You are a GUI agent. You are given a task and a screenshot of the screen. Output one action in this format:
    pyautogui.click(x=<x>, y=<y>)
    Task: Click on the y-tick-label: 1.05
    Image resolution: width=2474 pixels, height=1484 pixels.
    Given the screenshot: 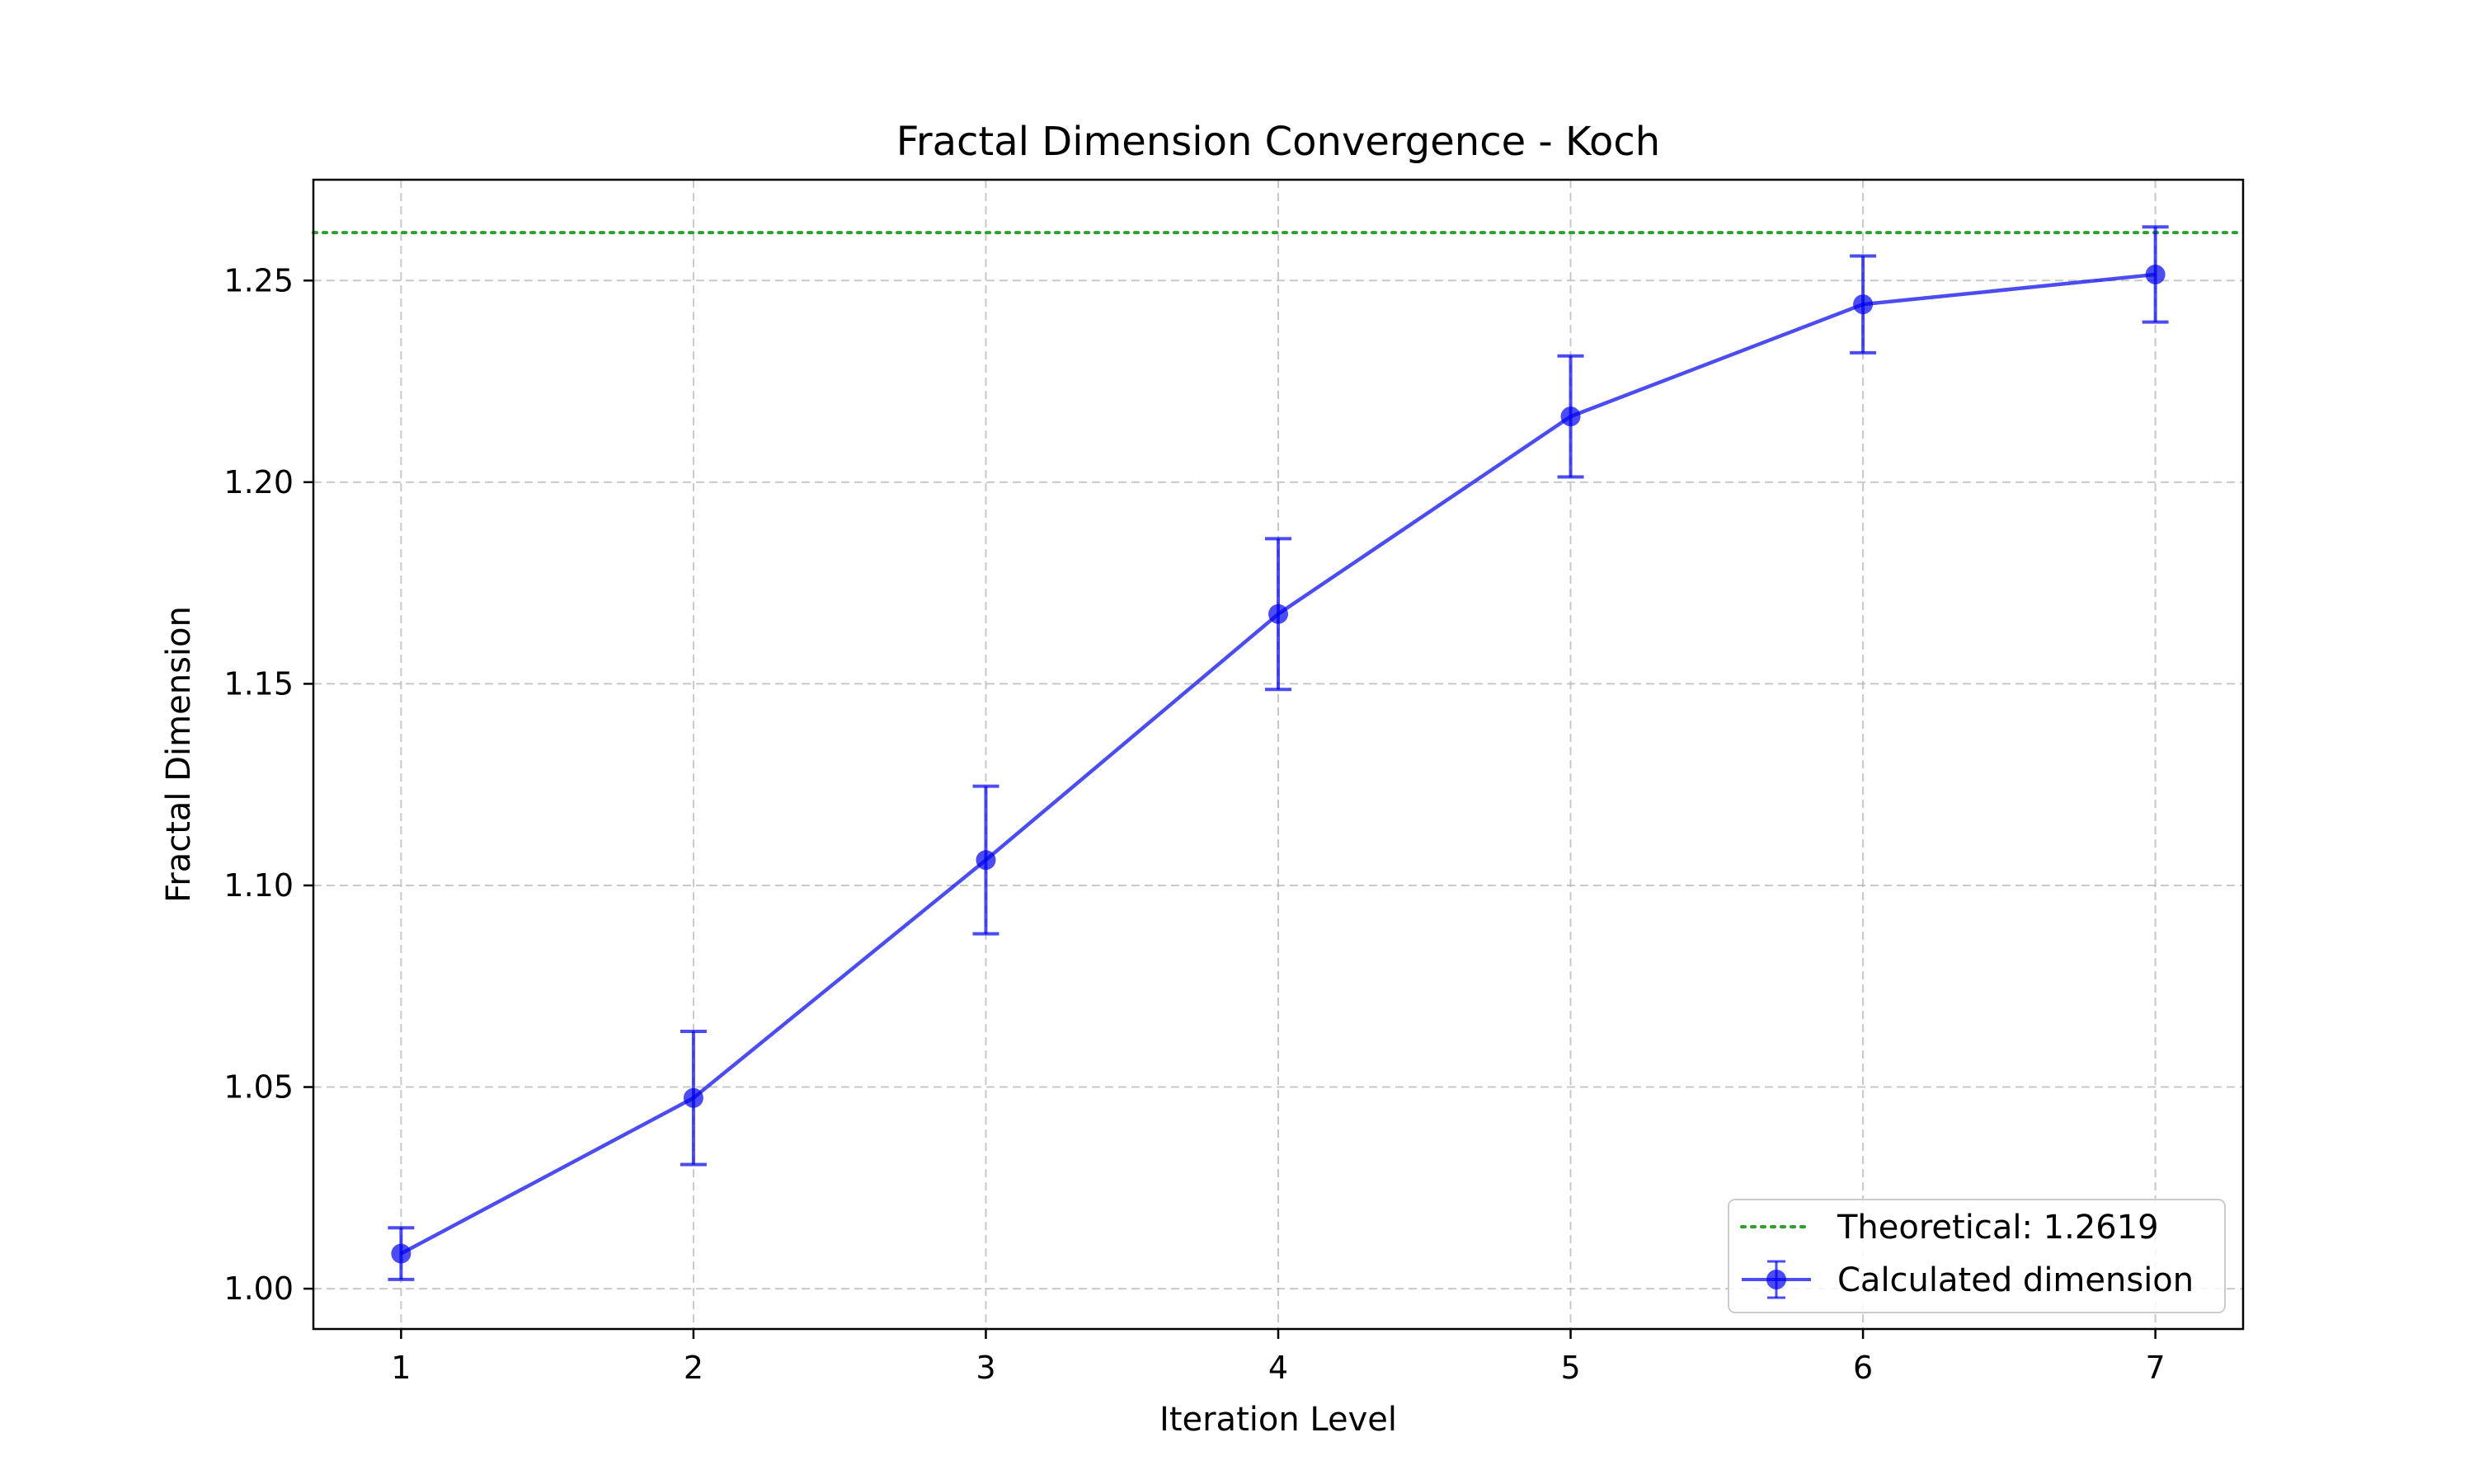 What is the action you would take?
    pyautogui.click(x=258, y=1087)
    